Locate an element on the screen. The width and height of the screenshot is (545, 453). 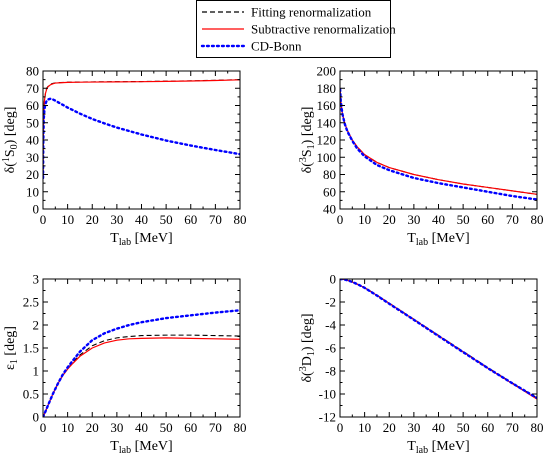
y-tick-label: 1 is located at coordinates (36, 371).